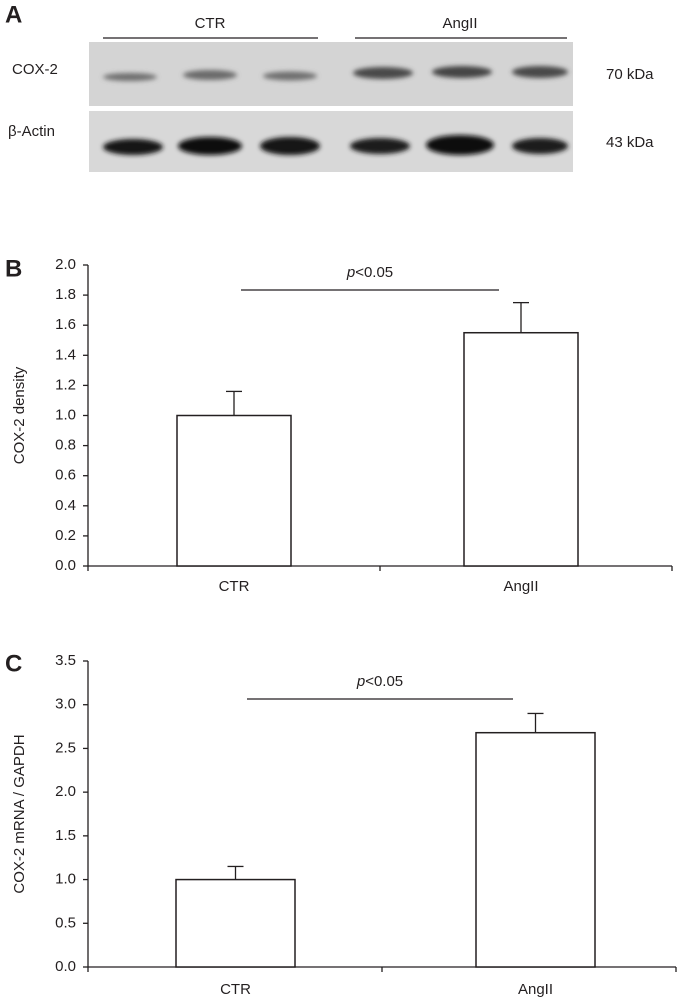 This screenshot has width=684, height=1003. I want to click on y-tick-label: 1.2, so click(65, 384).